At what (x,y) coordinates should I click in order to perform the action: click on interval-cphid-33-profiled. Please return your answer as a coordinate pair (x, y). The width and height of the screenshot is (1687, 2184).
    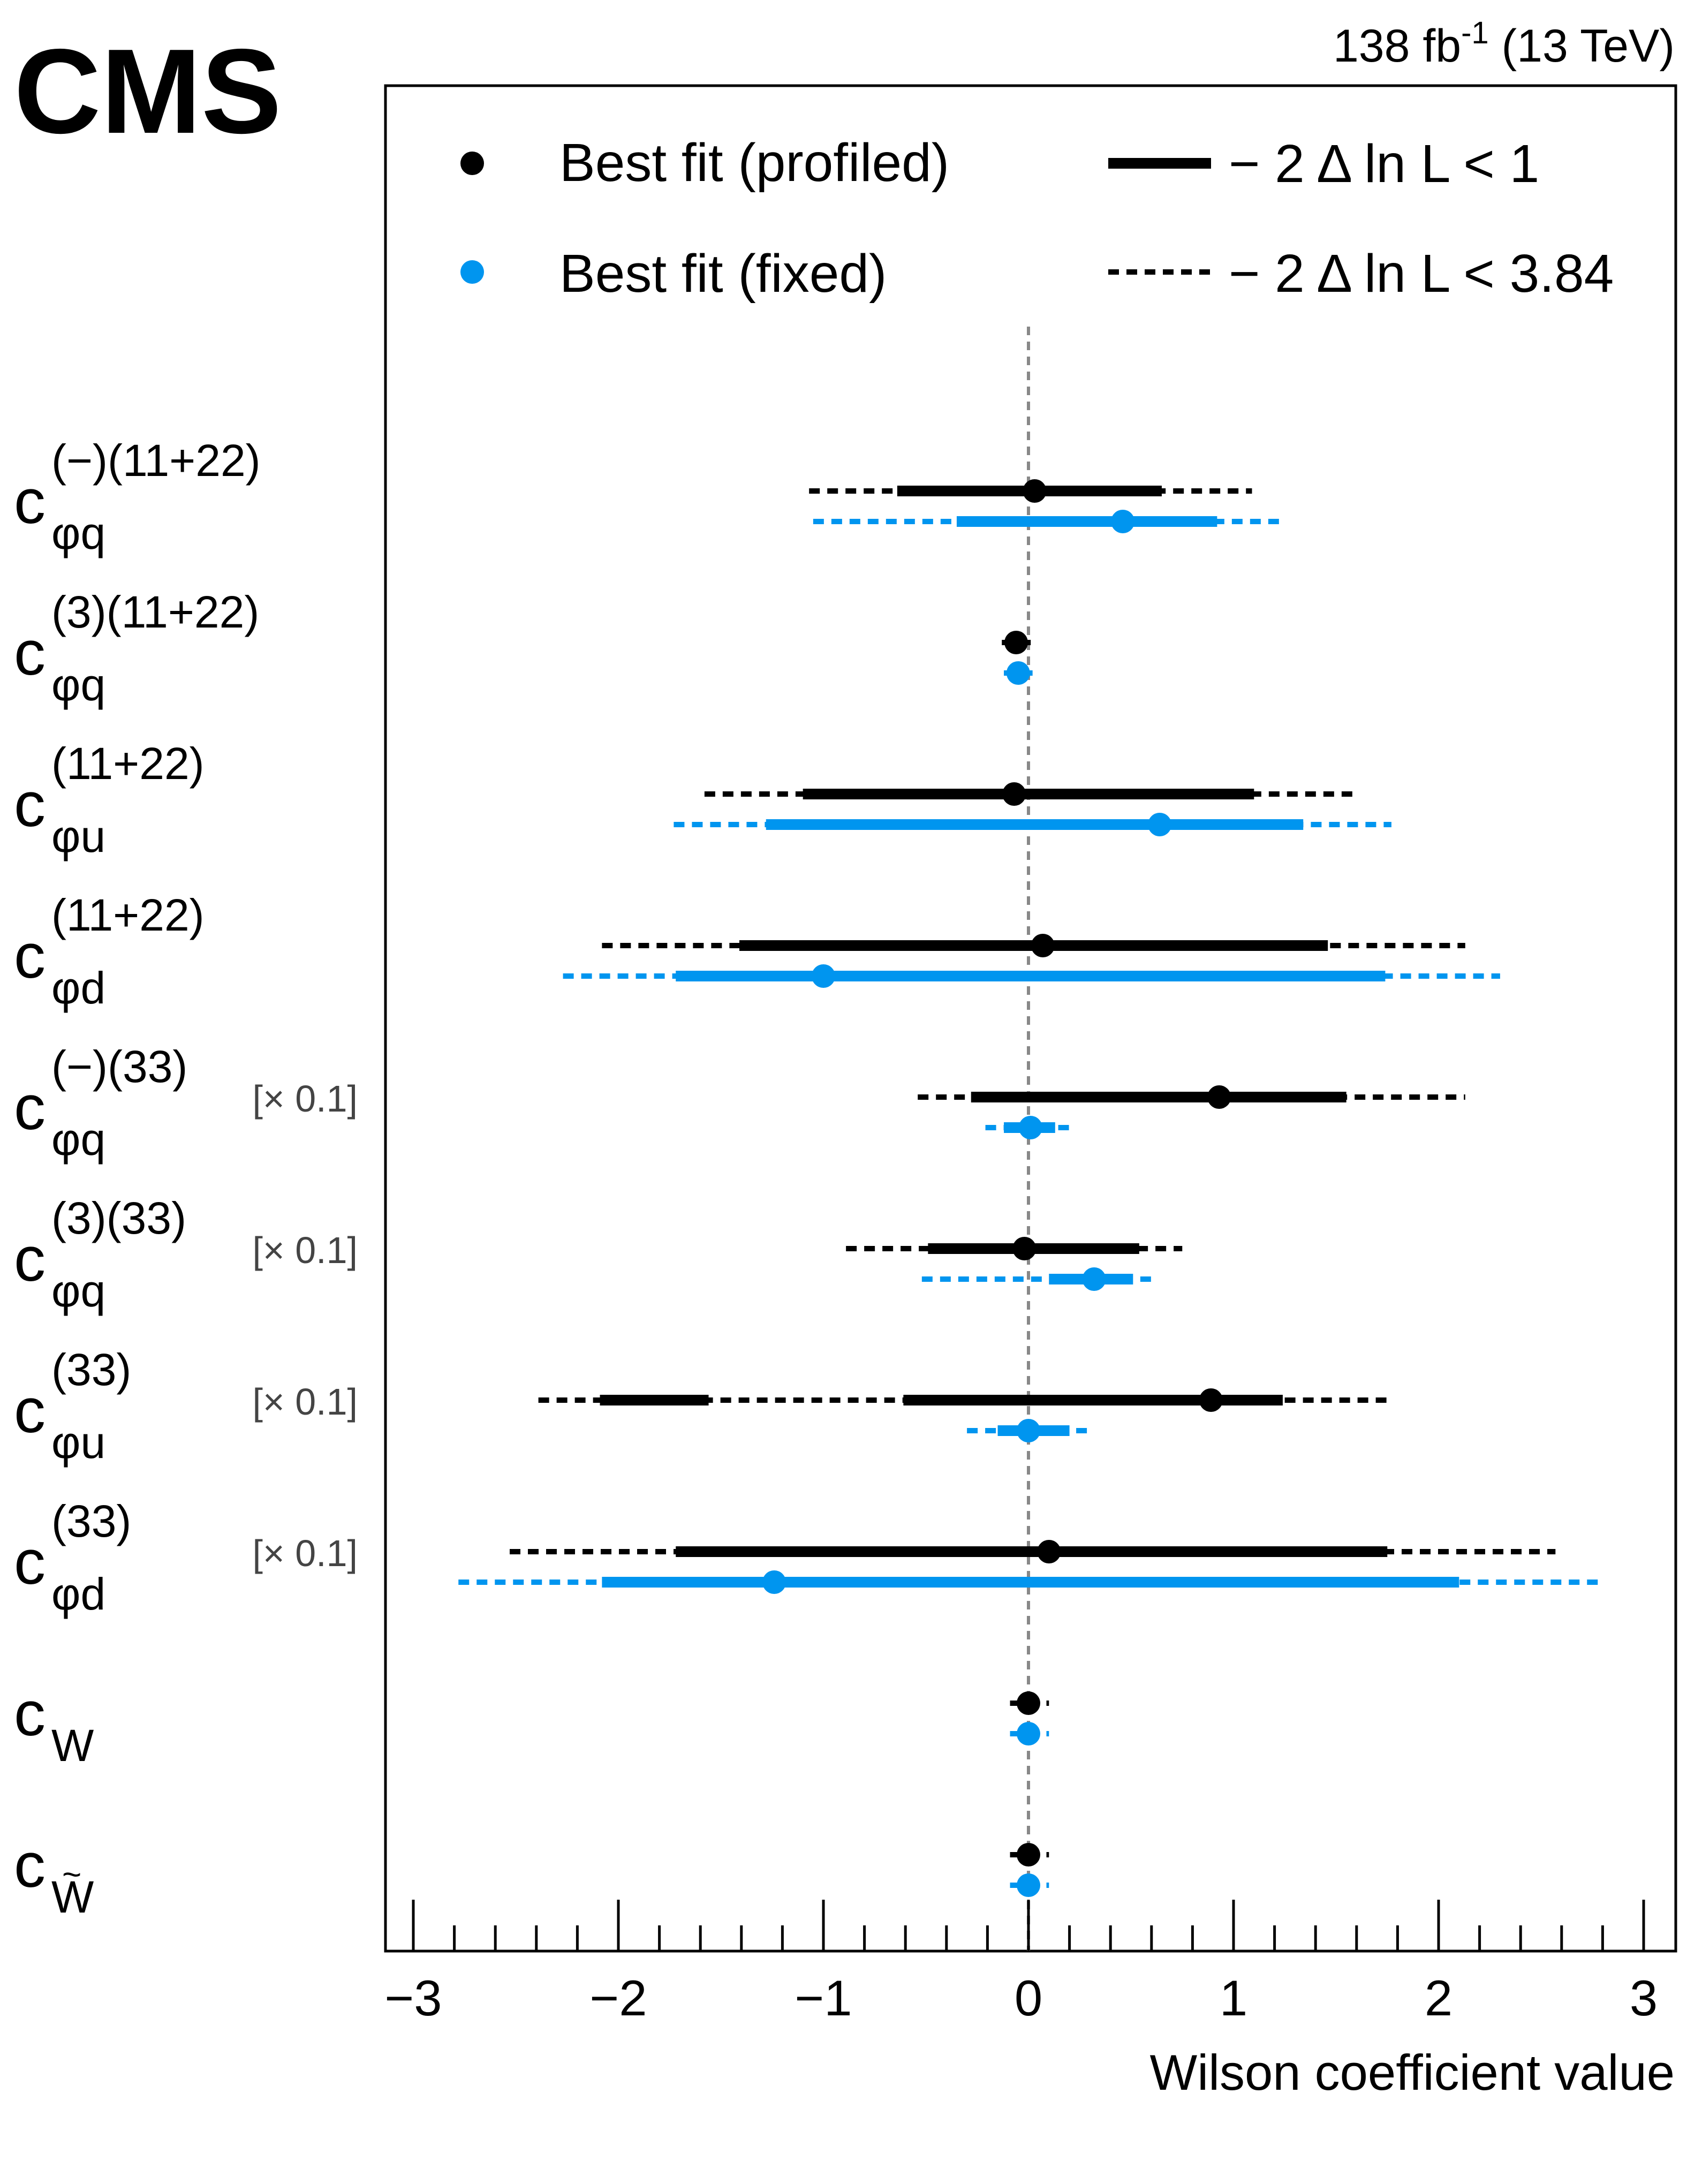
    Looking at the image, I should click on (1033, 1551).